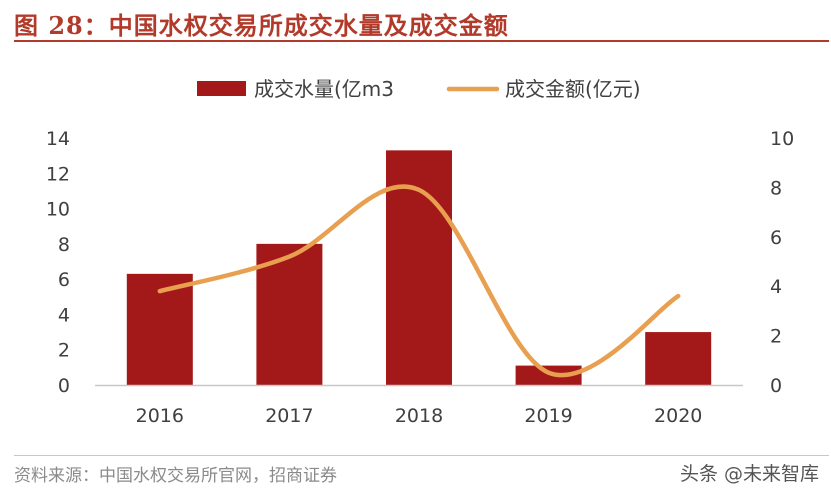 The image size is (831, 493). What do you see at coordinates (573, 89) in the screenshot?
I see `legend-line-label: 成交金额(亿元)` at bounding box center [573, 89].